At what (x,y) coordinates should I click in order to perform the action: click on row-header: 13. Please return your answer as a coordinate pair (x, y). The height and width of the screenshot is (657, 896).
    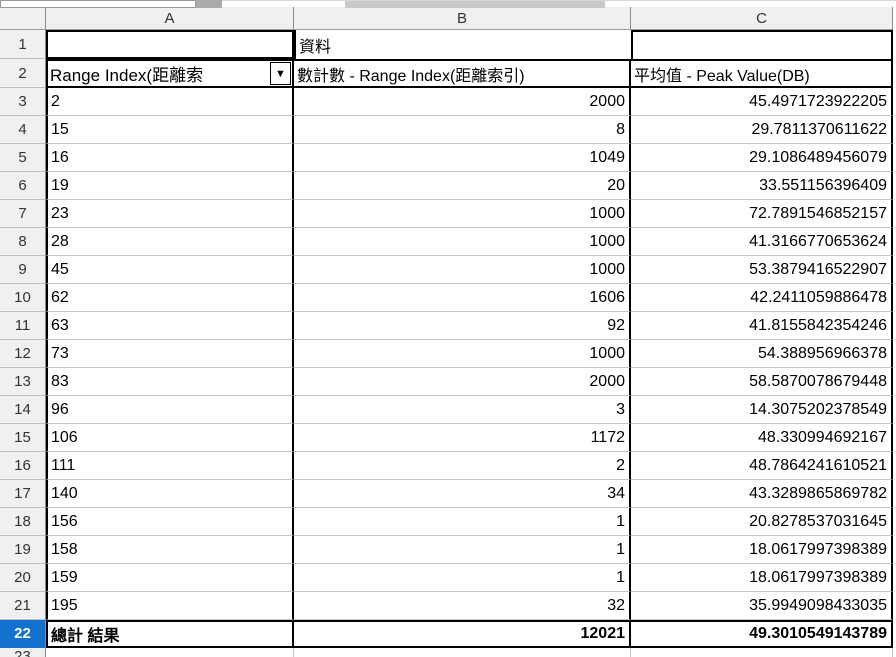
    Looking at the image, I should click on (23, 382).